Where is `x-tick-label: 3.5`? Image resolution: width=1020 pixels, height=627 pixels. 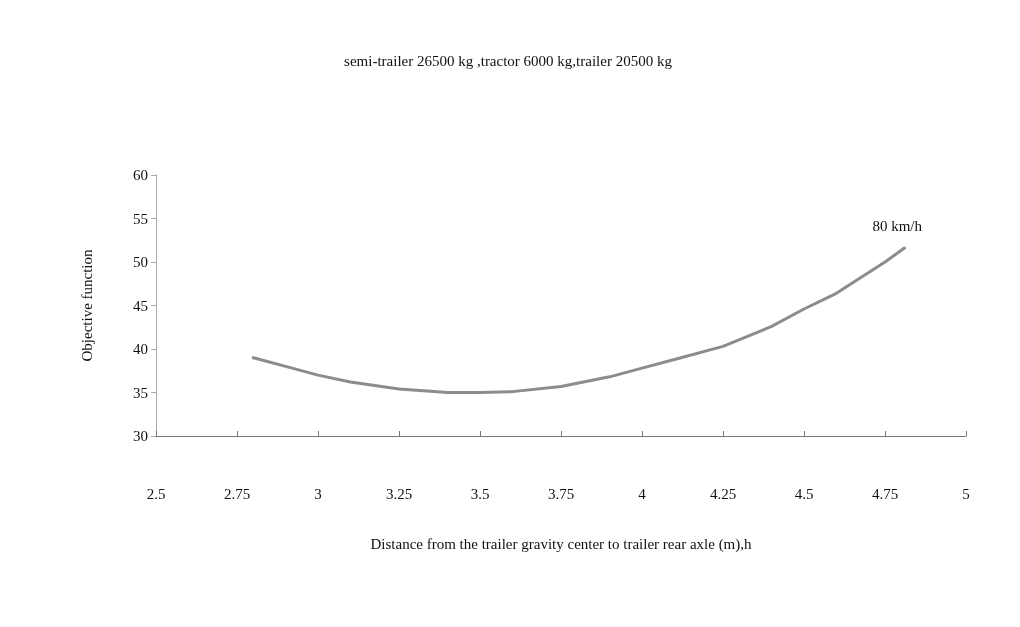 x-tick-label: 3.5 is located at coordinates (480, 493).